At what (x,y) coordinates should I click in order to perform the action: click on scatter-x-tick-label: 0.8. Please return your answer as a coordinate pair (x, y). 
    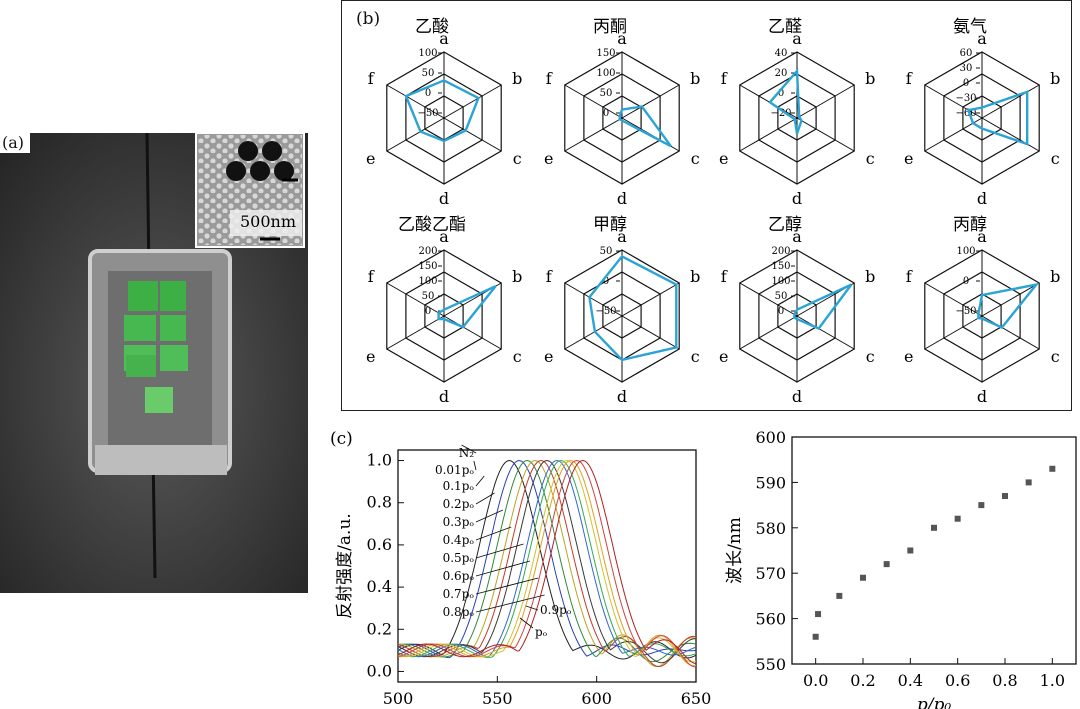
    Looking at the image, I should click on (1004, 680).